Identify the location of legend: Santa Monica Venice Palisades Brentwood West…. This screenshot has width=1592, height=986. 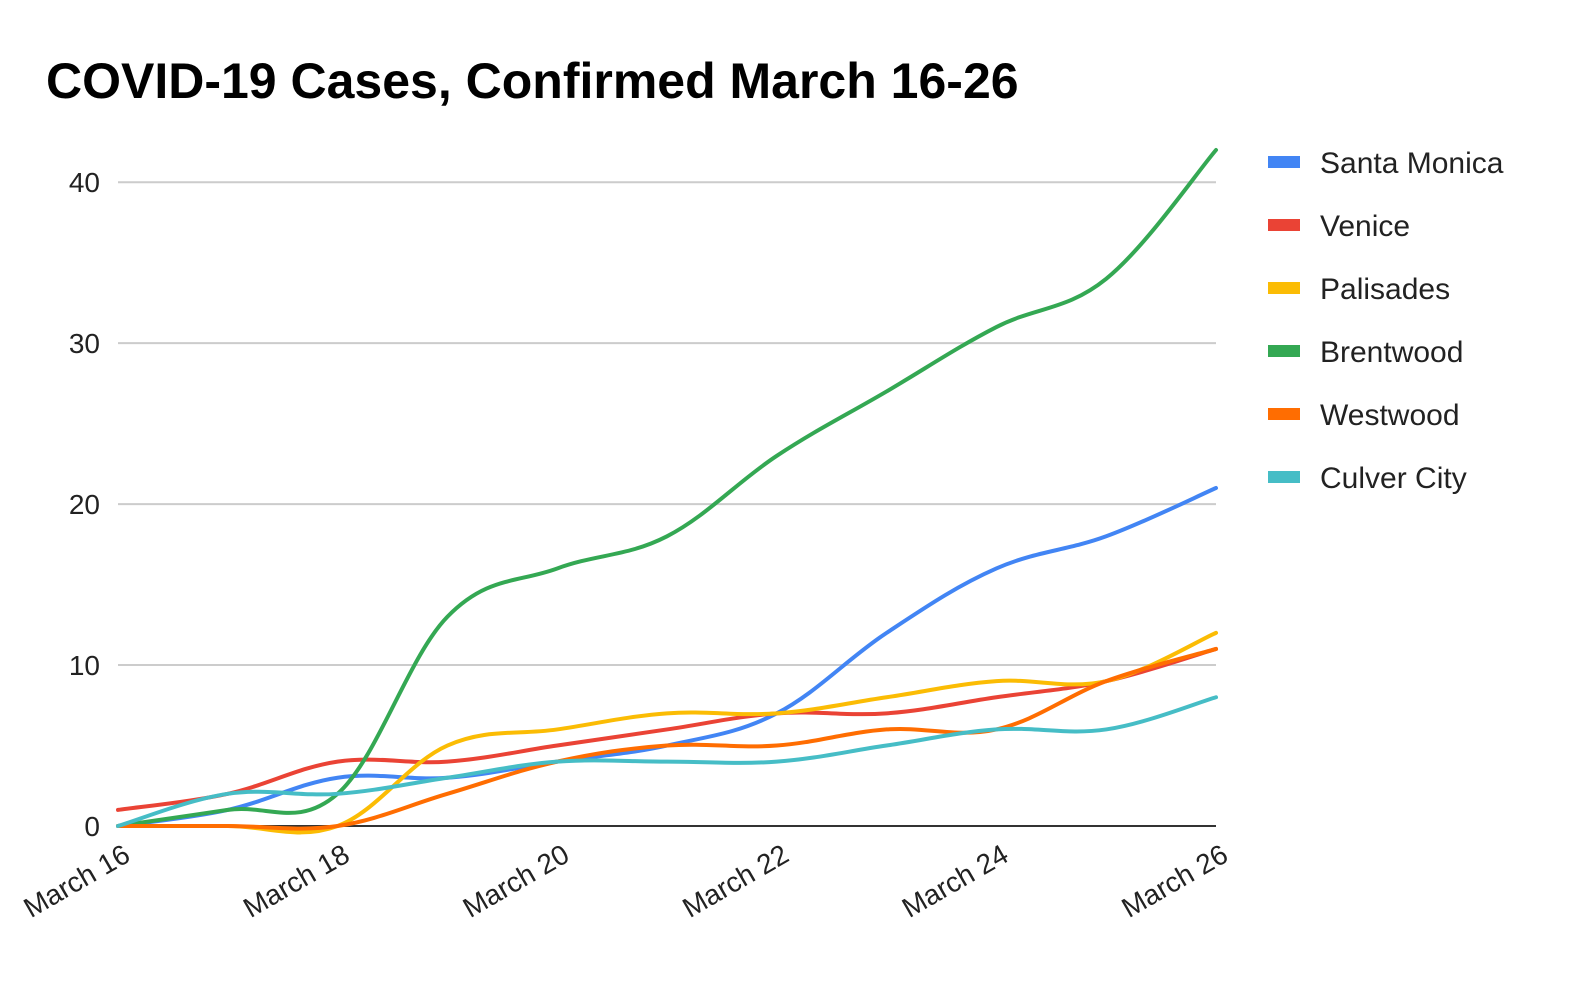
(1386, 321).